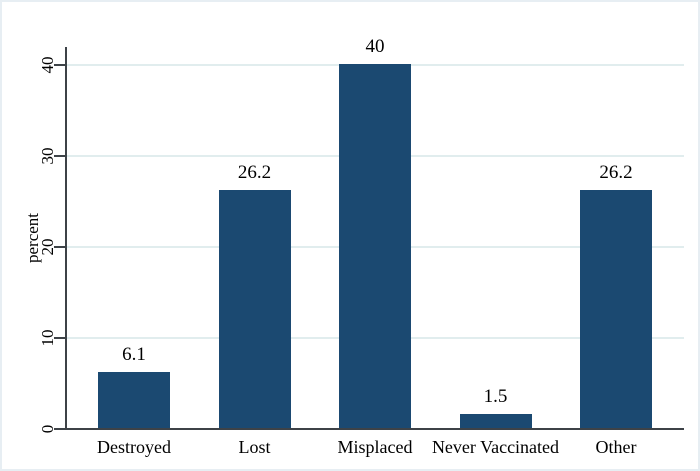 The width and height of the screenshot is (700, 471). I want to click on x-tick-label: Destroyed, so click(134, 447).